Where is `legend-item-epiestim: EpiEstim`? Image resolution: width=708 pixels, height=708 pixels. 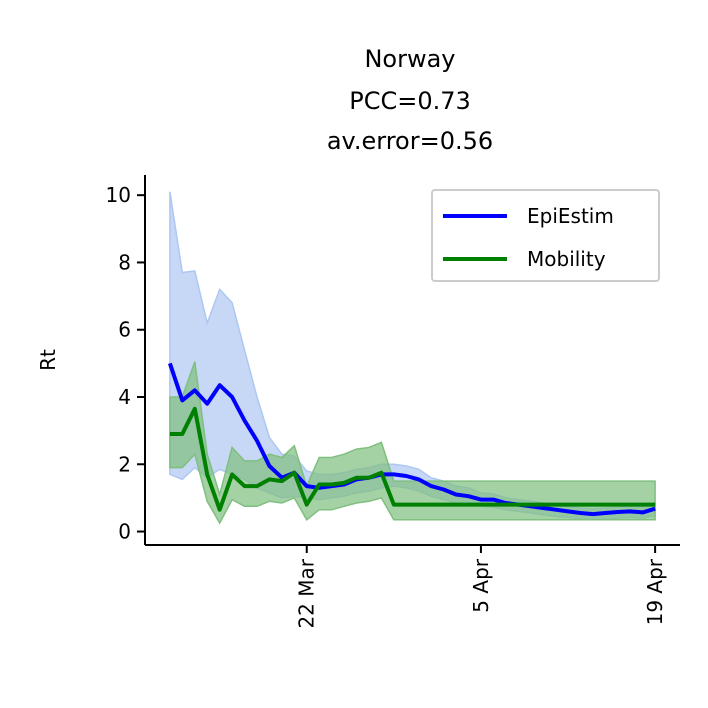 legend-item-epiestim: EpiEstim is located at coordinates (528, 216).